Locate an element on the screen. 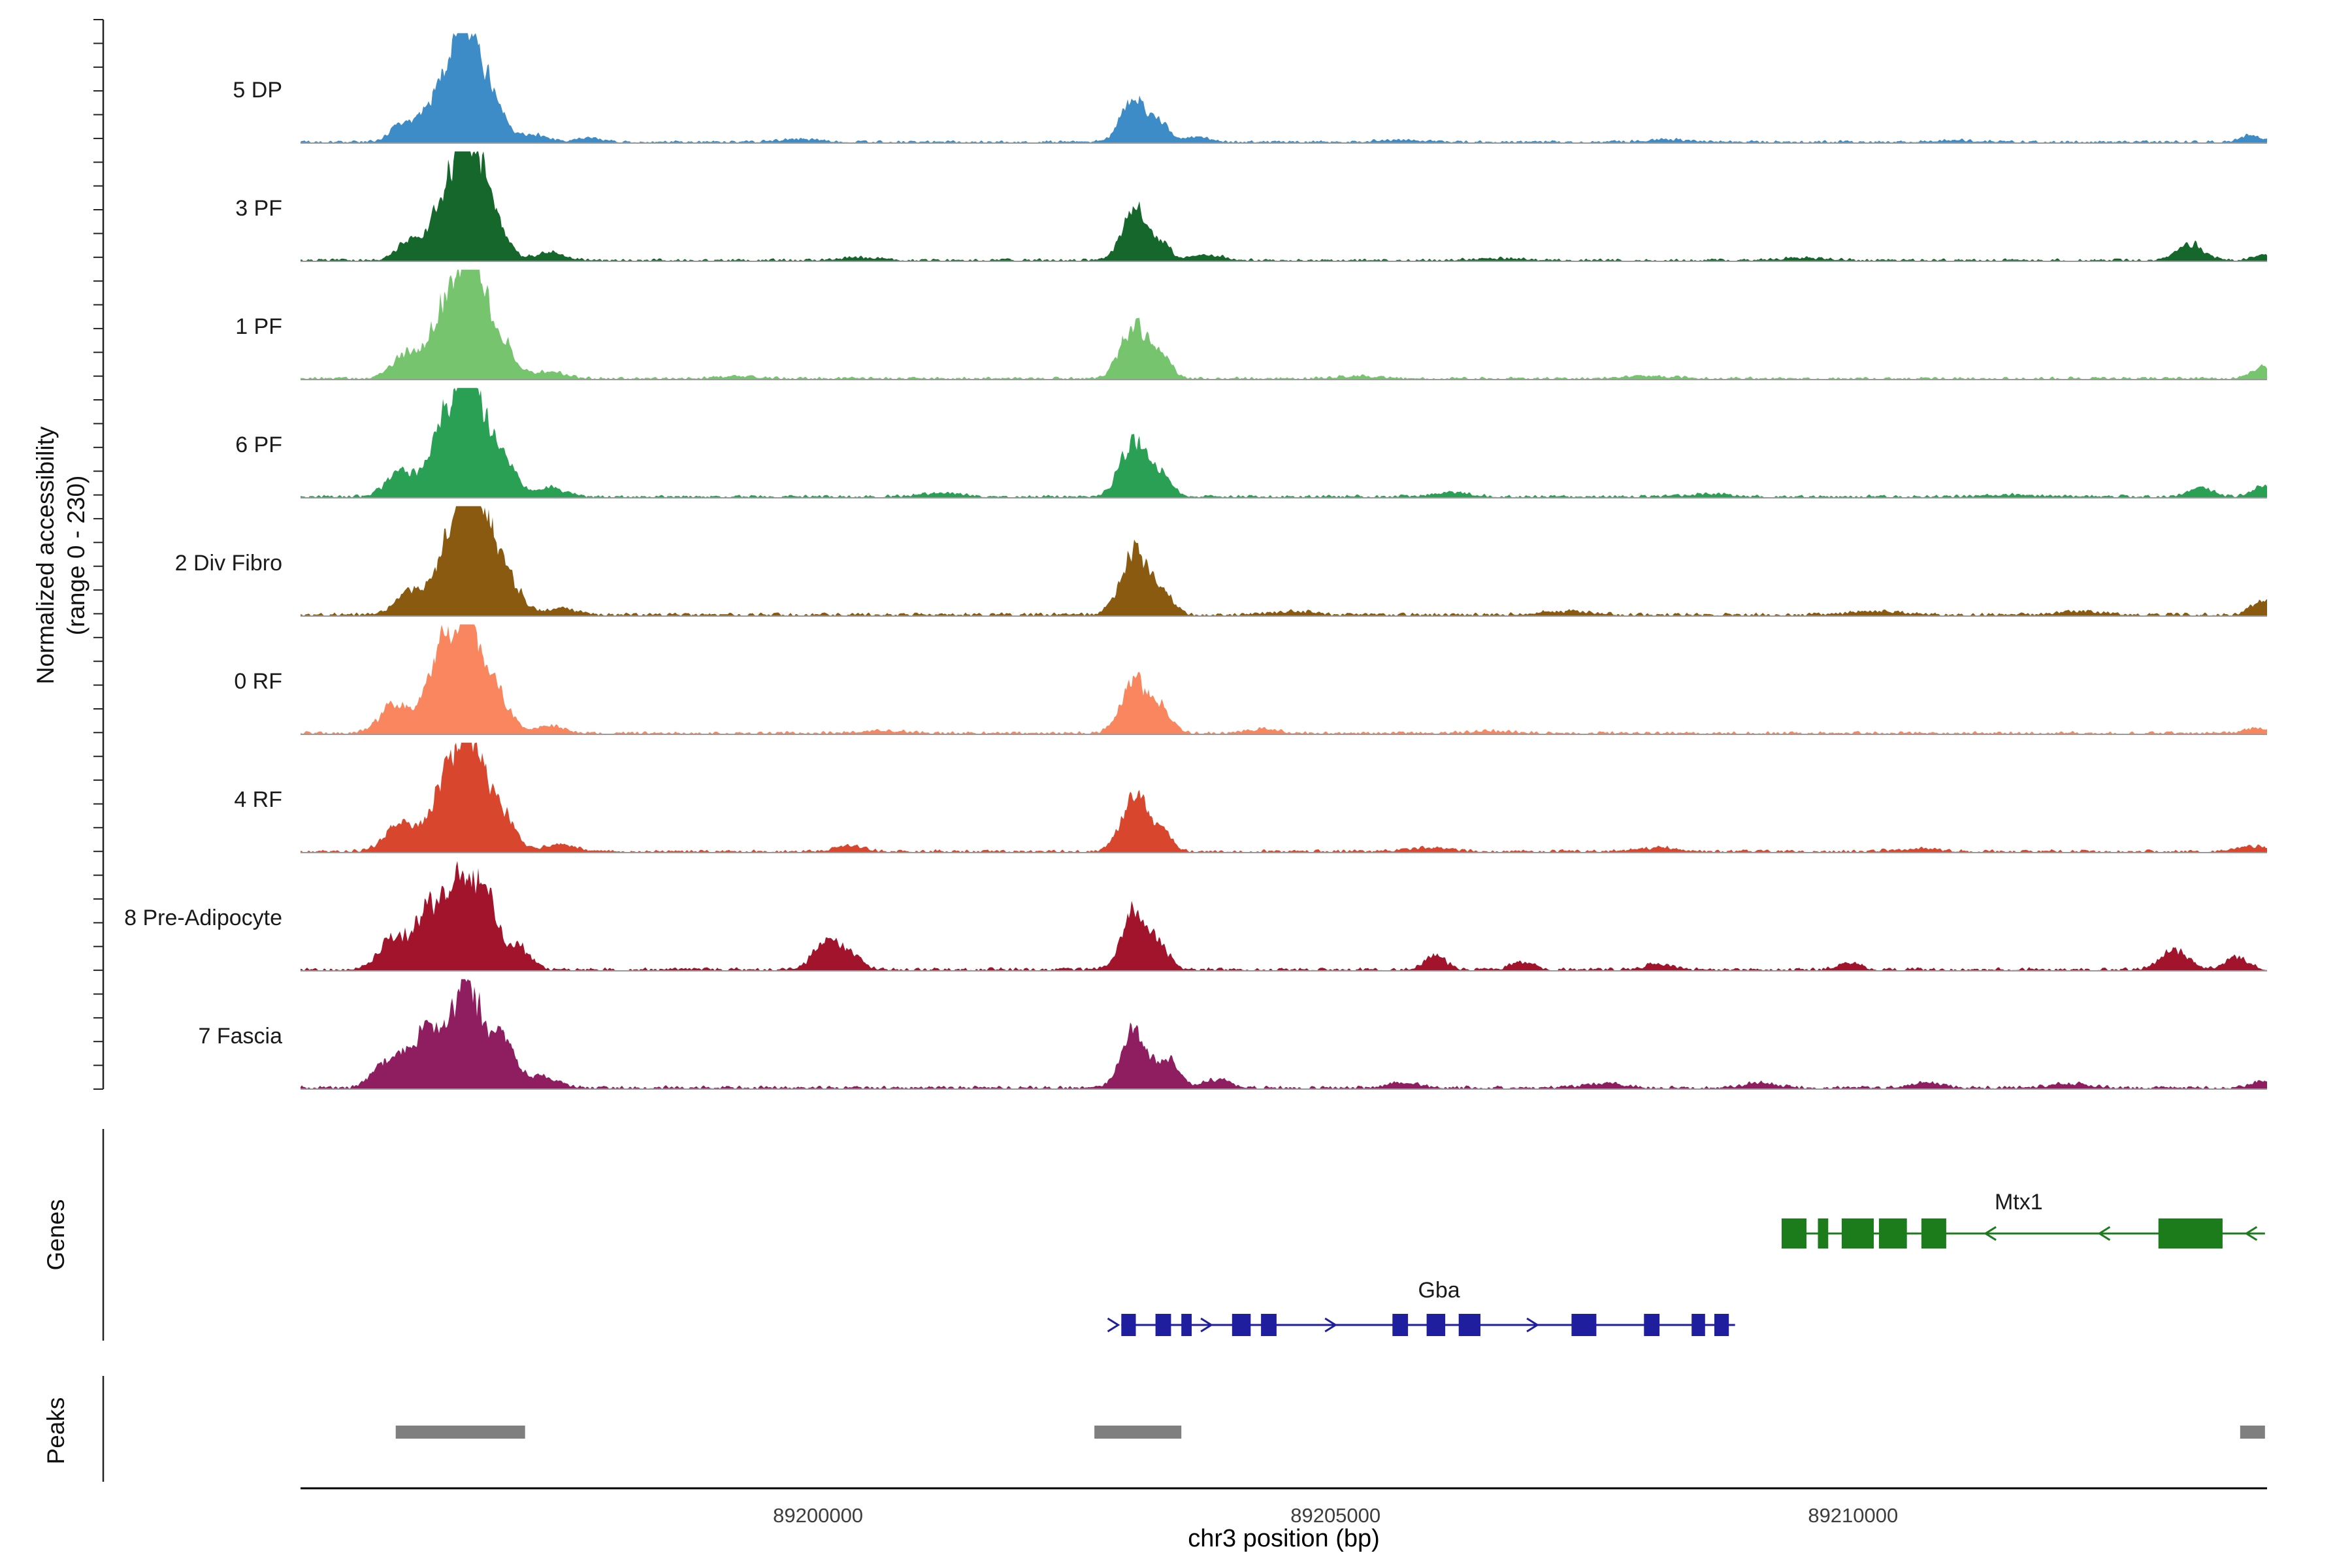 The width and height of the screenshot is (2352, 1568). track-label: 5 DP is located at coordinates (257, 90).